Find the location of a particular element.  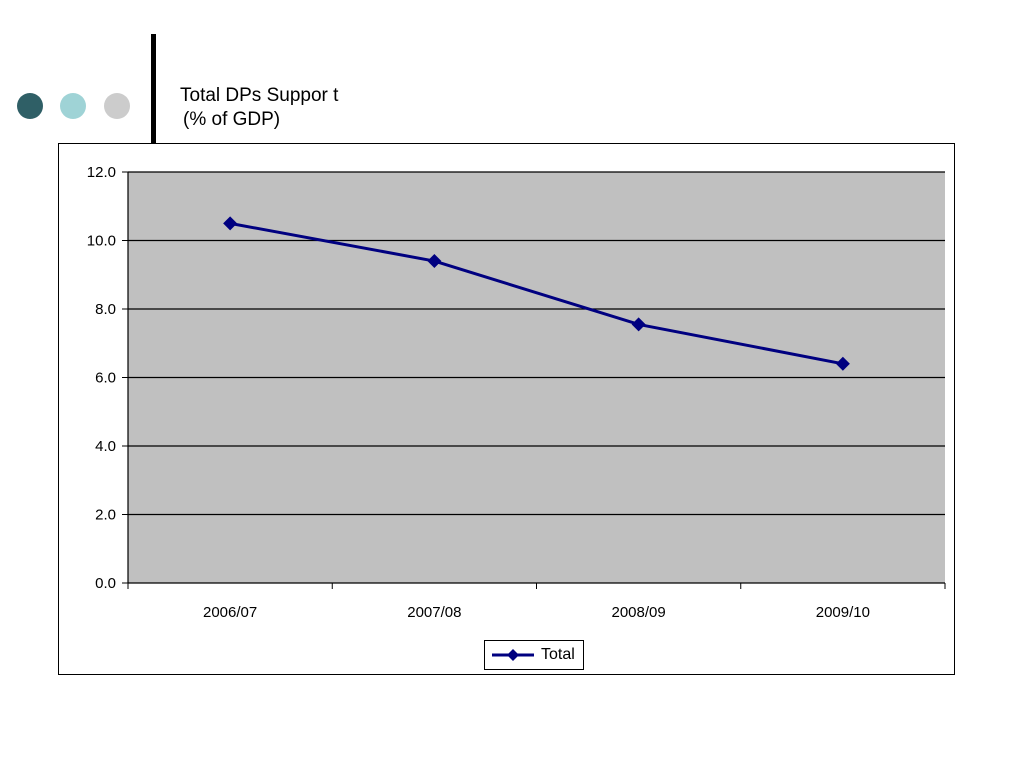

title-line-1: Total DPs Suppor t is located at coordinates (259, 95).